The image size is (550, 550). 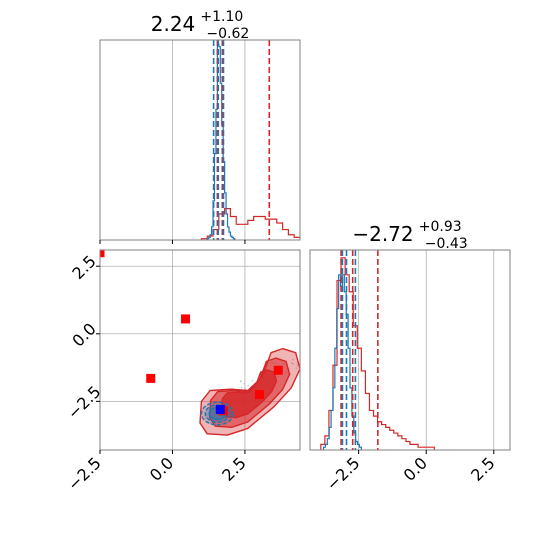 What do you see at coordinates (161, 468) in the screenshot?
I see `x-tick-label-param1: 0.0` at bounding box center [161, 468].